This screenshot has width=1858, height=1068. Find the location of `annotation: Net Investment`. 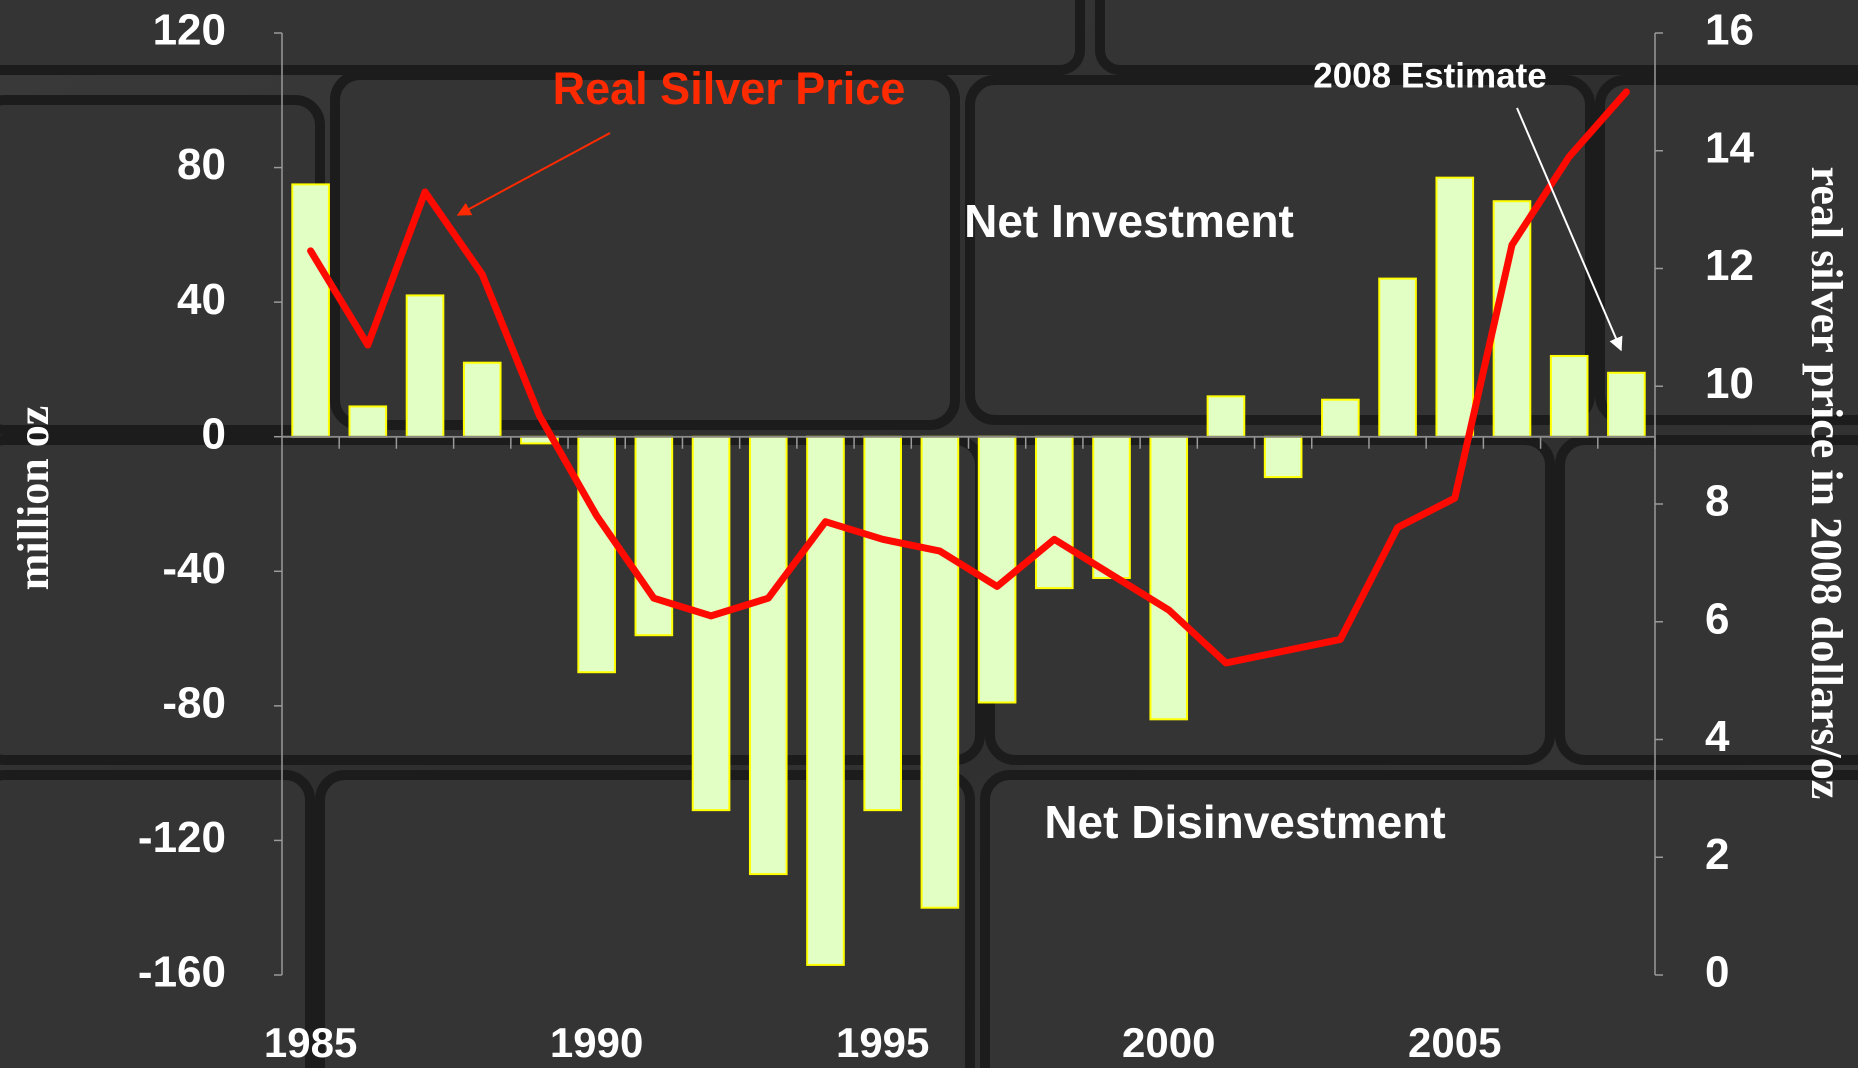

annotation: Net Investment is located at coordinates (1129, 221).